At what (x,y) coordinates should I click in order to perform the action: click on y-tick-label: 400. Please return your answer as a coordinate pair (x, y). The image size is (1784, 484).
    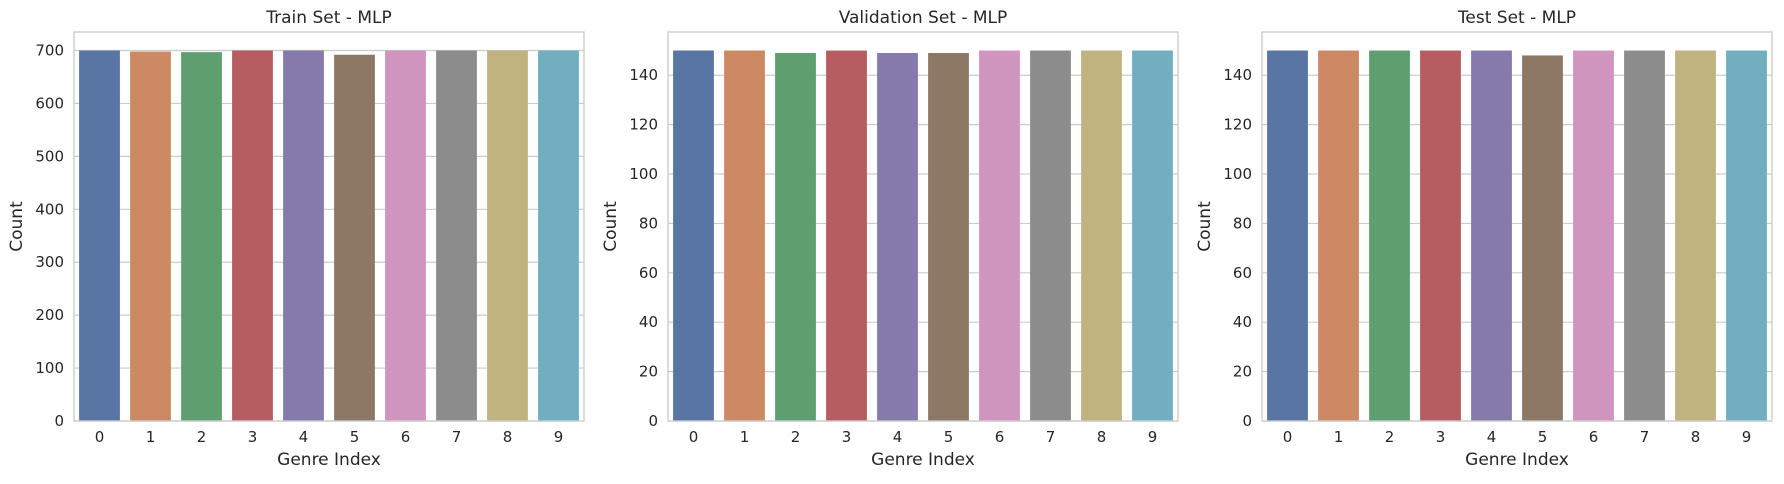
    Looking at the image, I should click on (49, 209).